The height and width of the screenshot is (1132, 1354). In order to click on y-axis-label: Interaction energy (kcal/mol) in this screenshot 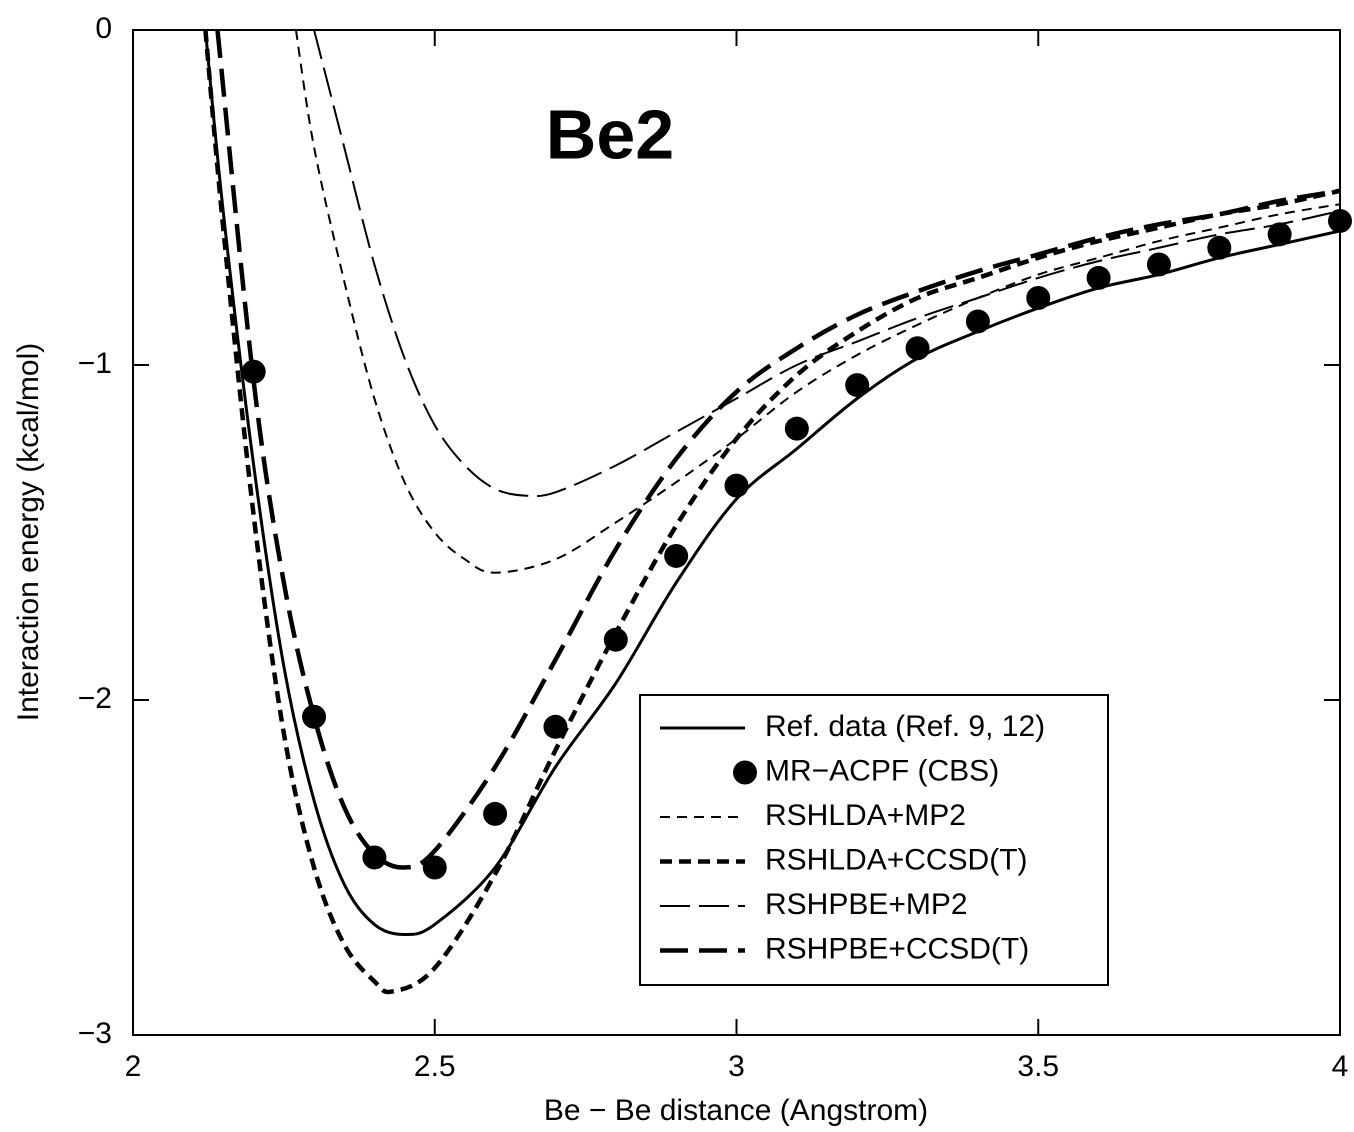, I will do `click(28, 532)`.